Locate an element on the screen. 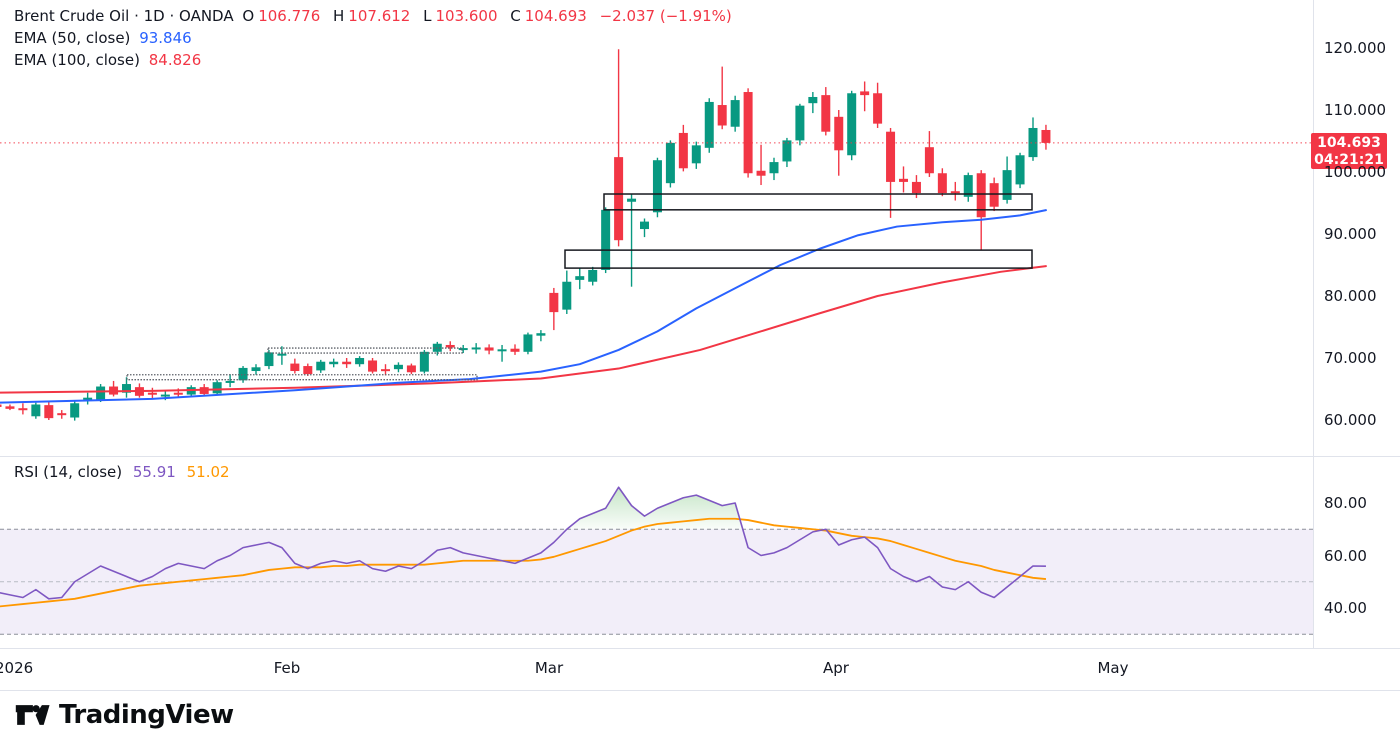  rsi-ma-value: 51.02 is located at coordinates (208, 472).